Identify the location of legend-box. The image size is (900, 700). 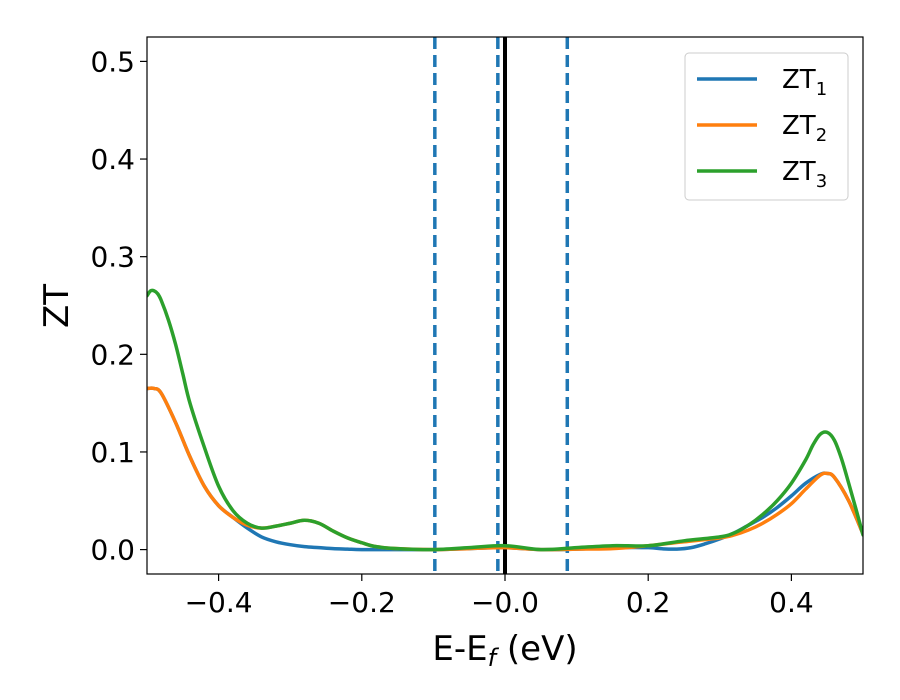
(766, 126).